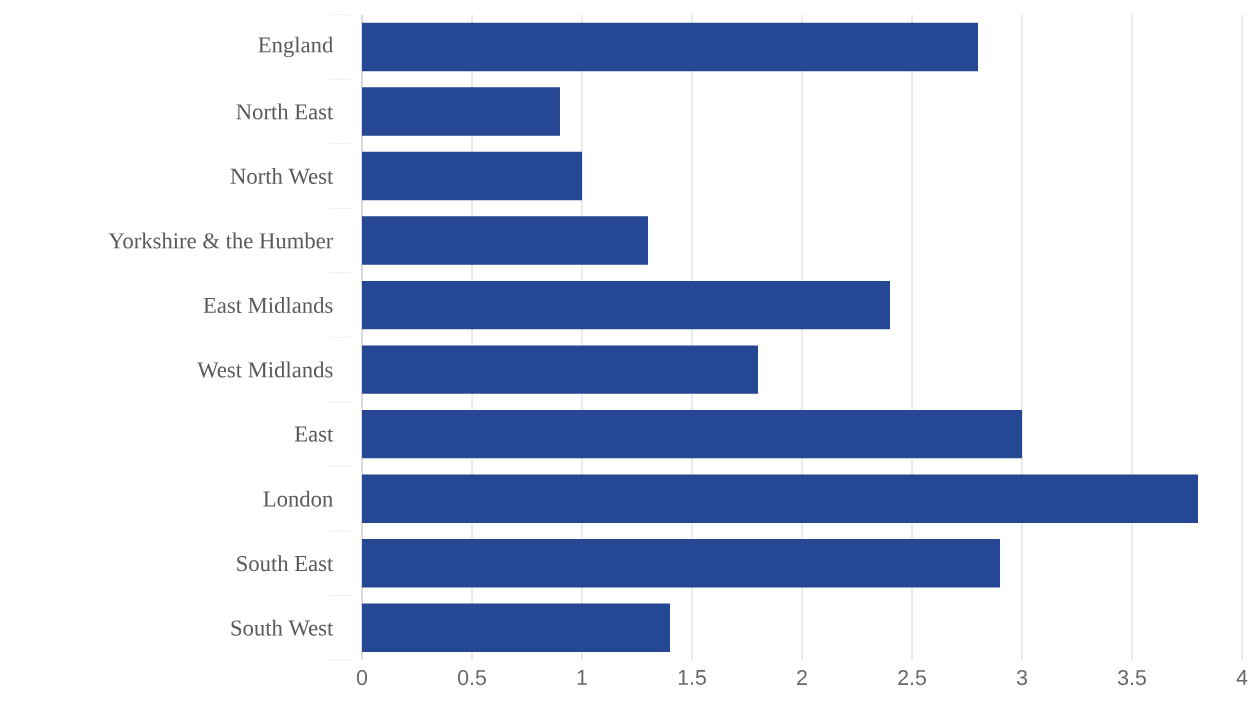 Image resolution: width=1253 pixels, height=701 pixels. Describe the element at coordinates (912, 678) in the screenshot. I see `x-tick-label: 2.5` at that location.